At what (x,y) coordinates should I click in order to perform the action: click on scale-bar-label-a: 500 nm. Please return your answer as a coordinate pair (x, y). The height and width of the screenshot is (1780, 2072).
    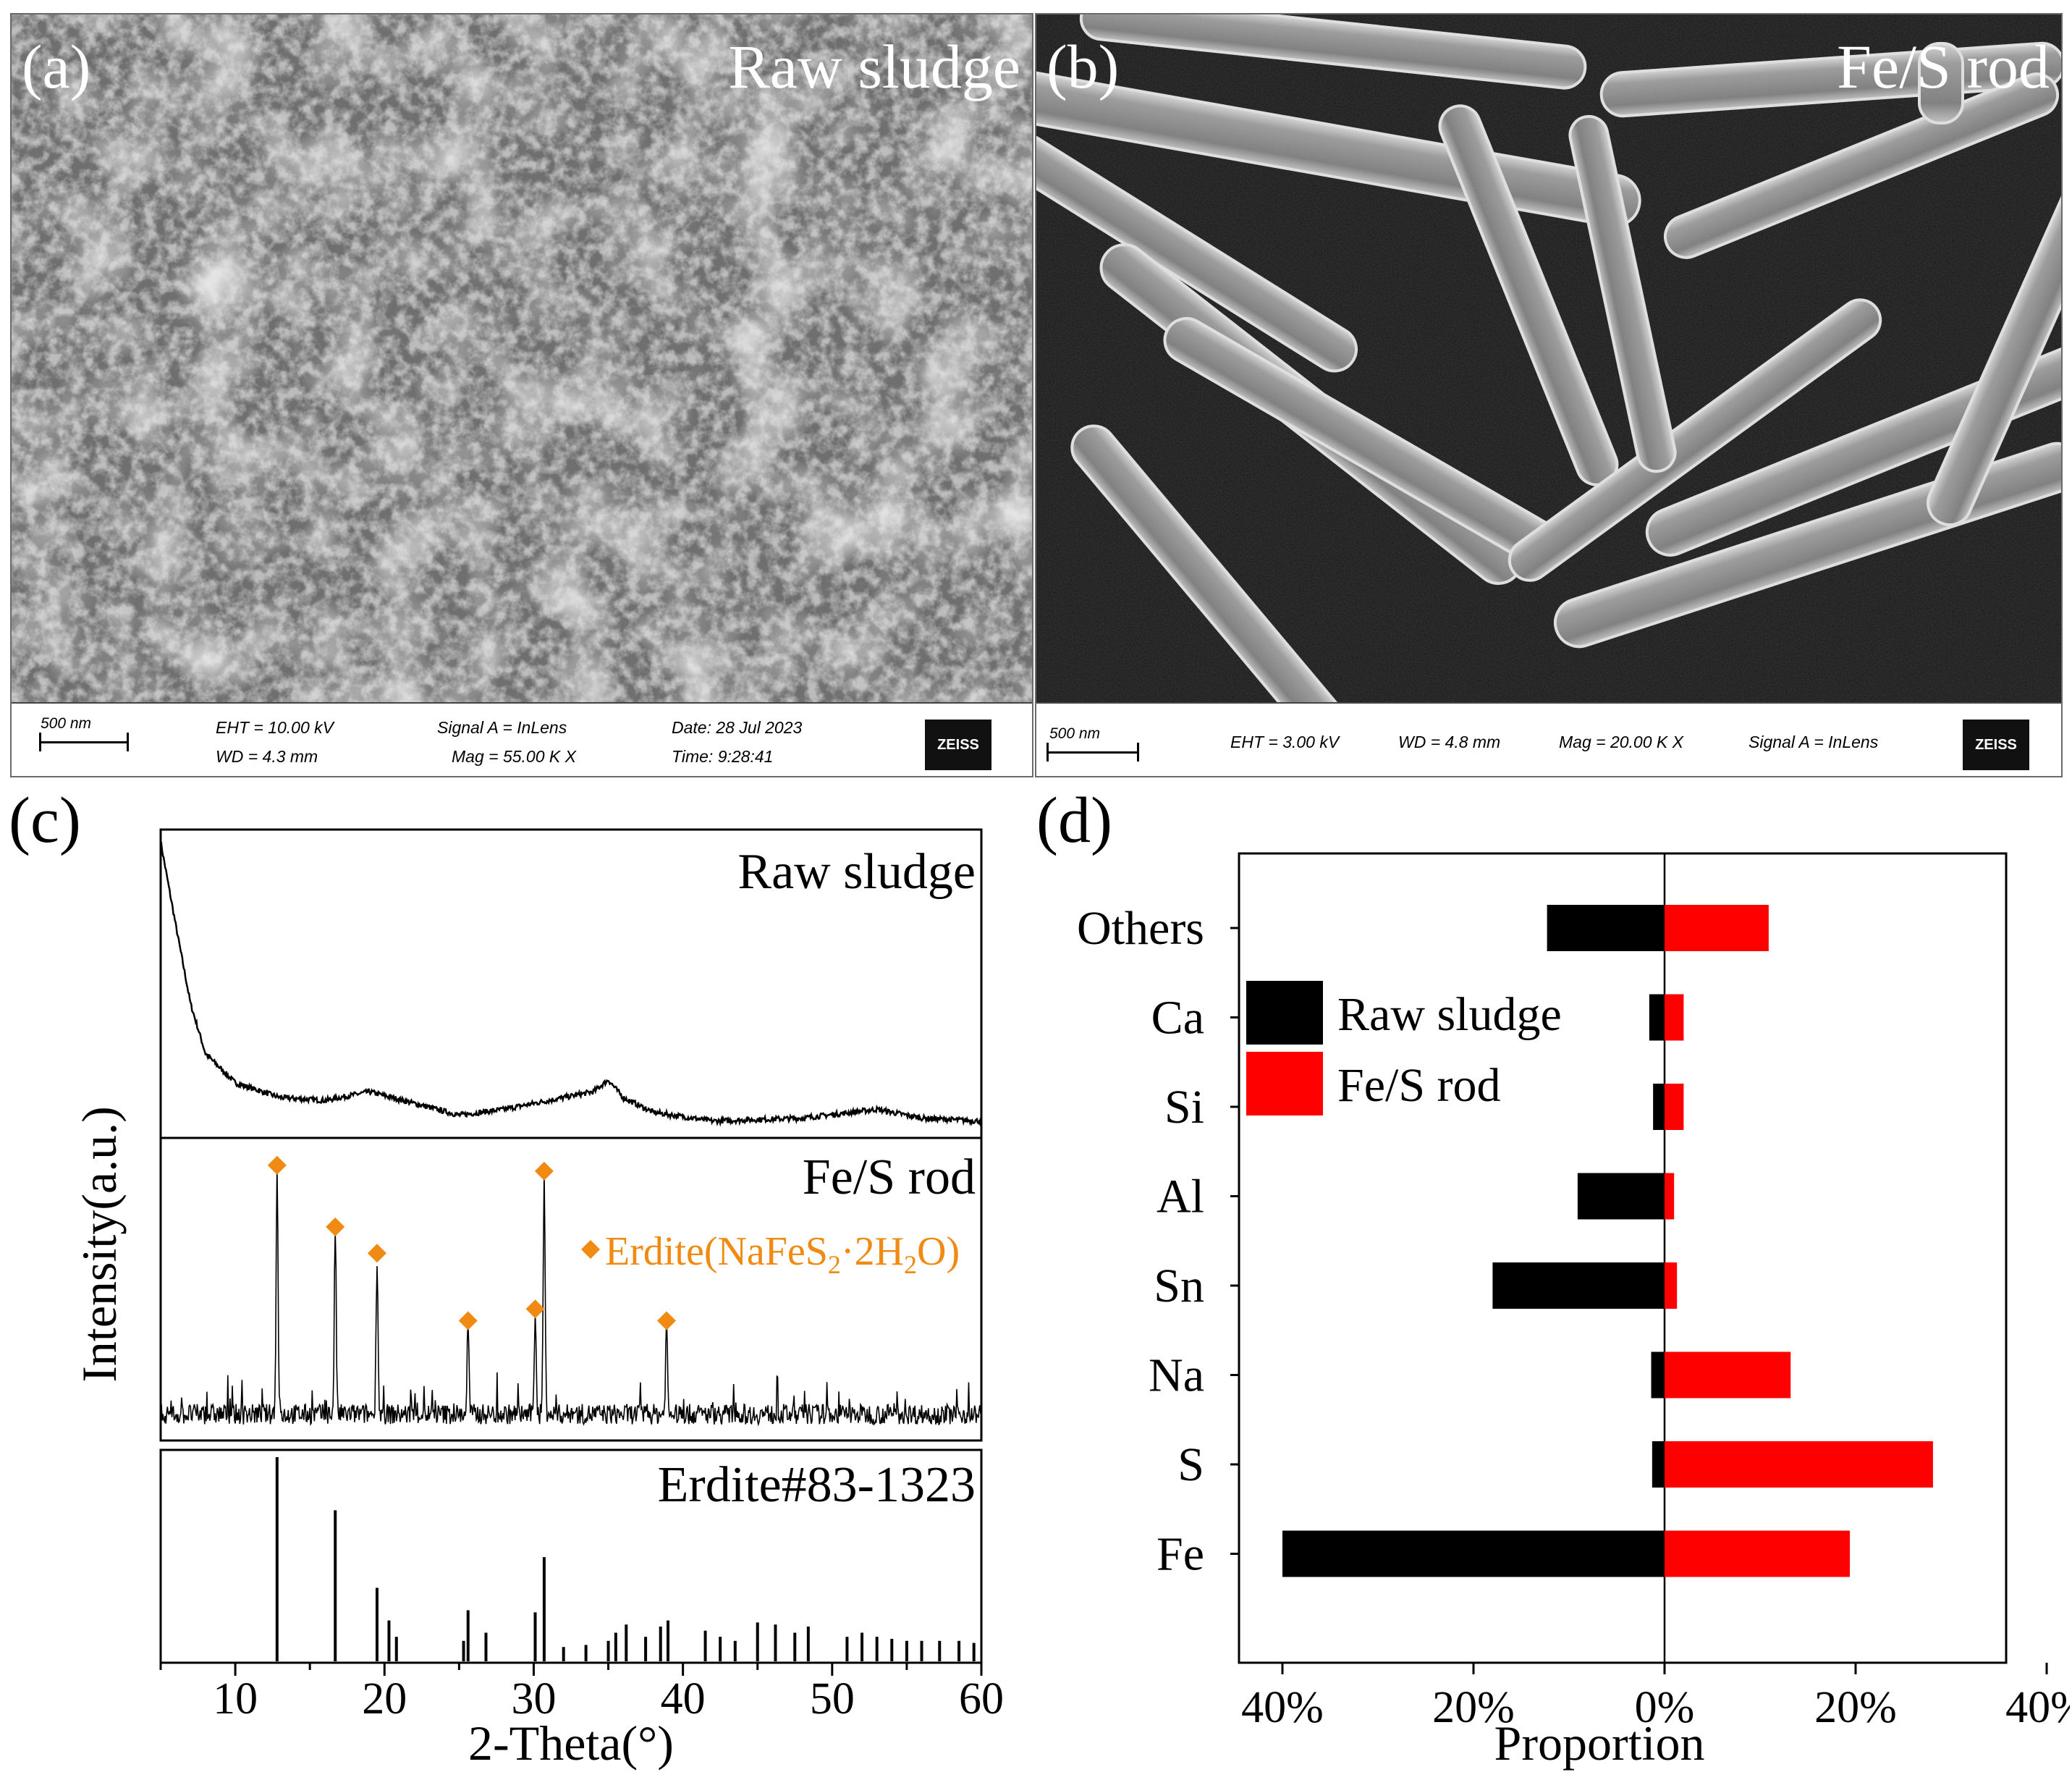
    Looking at the image, I should click on (66, 723).